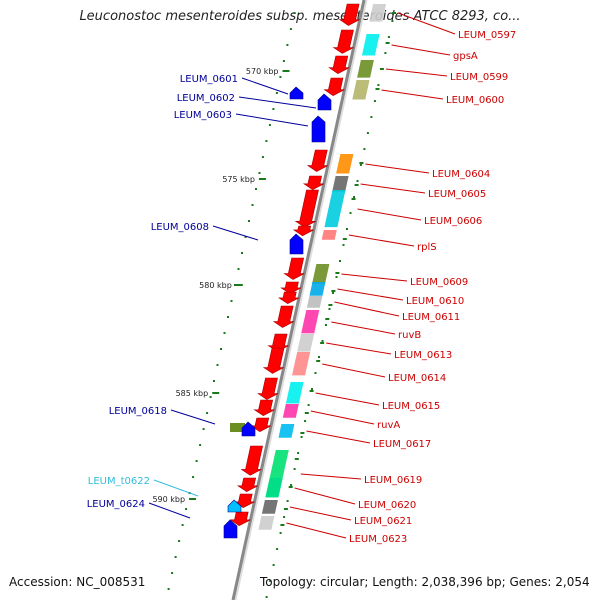  Describe the element at coordinates (431, 317) in the screenshot. I see `forward-gene-label: LEUM_0611` at that location.